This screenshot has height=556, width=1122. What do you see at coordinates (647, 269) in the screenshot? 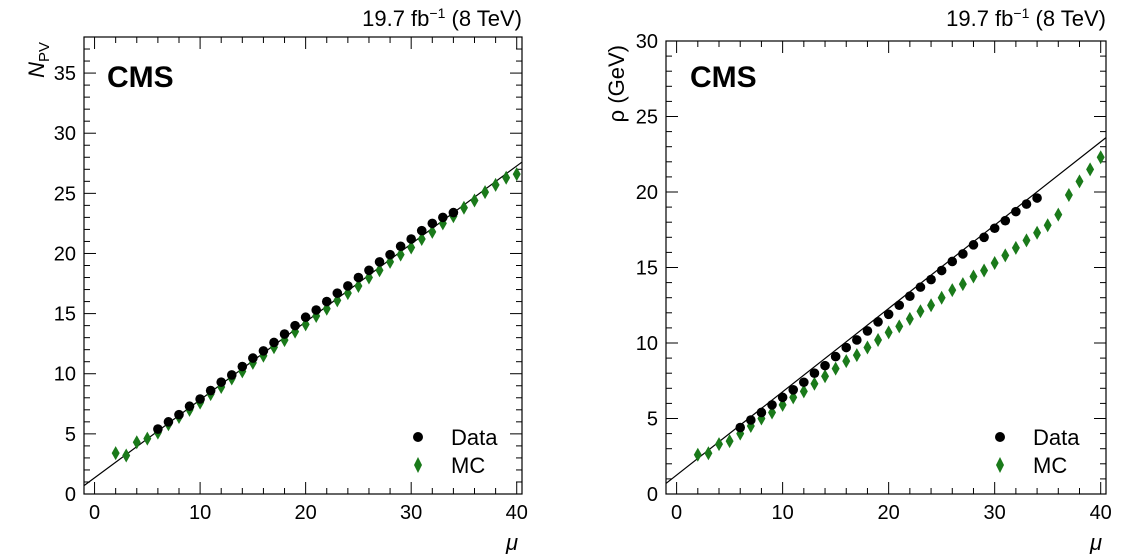
I see `y-tick-label: 15` at bounding box center [647, 269].